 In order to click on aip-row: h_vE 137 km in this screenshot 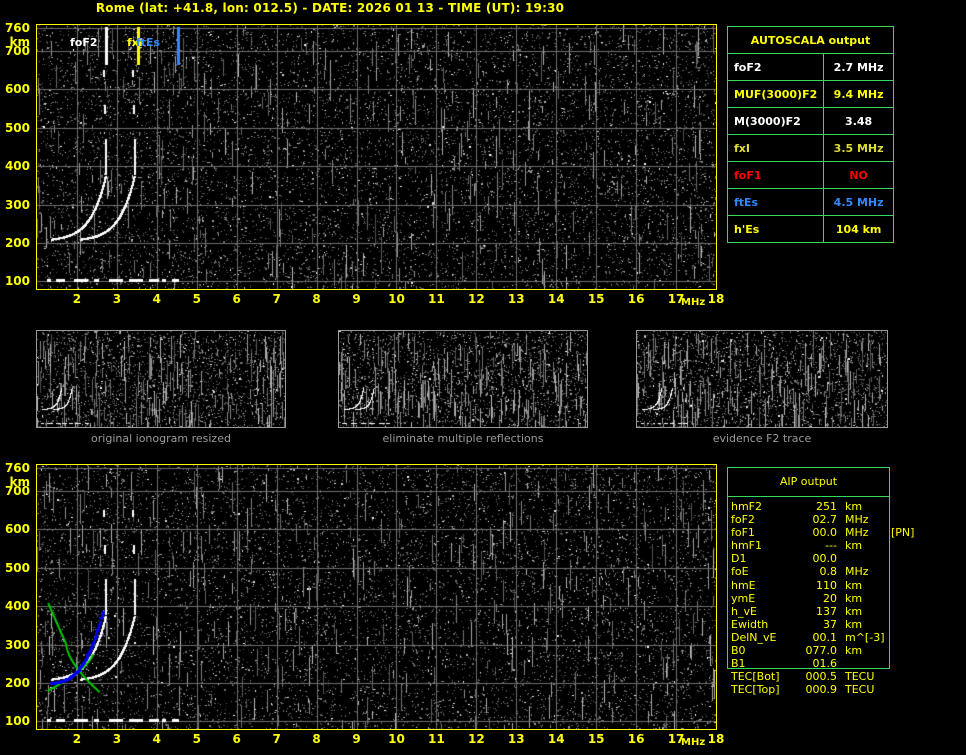, I will do `click(831, 611)`.